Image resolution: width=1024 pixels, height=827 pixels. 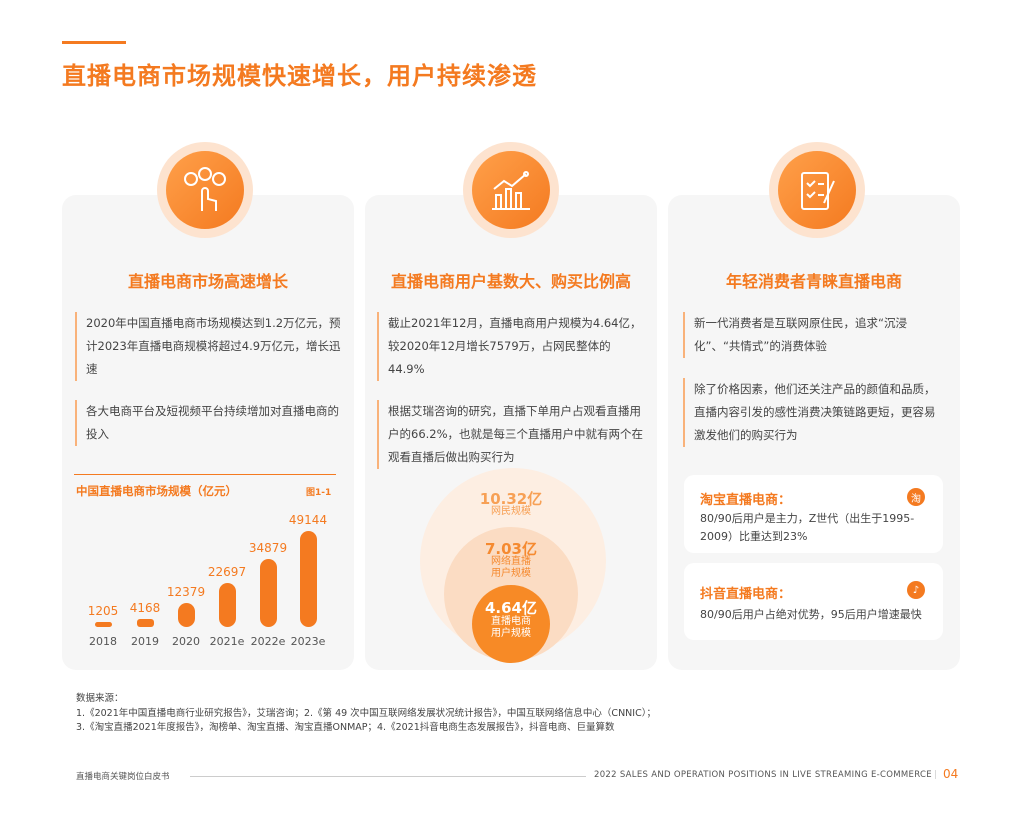 What do you see at coordinates (94, 42) in the screenshot?
I see `title-accent-line` at bounding box center [94, 42].